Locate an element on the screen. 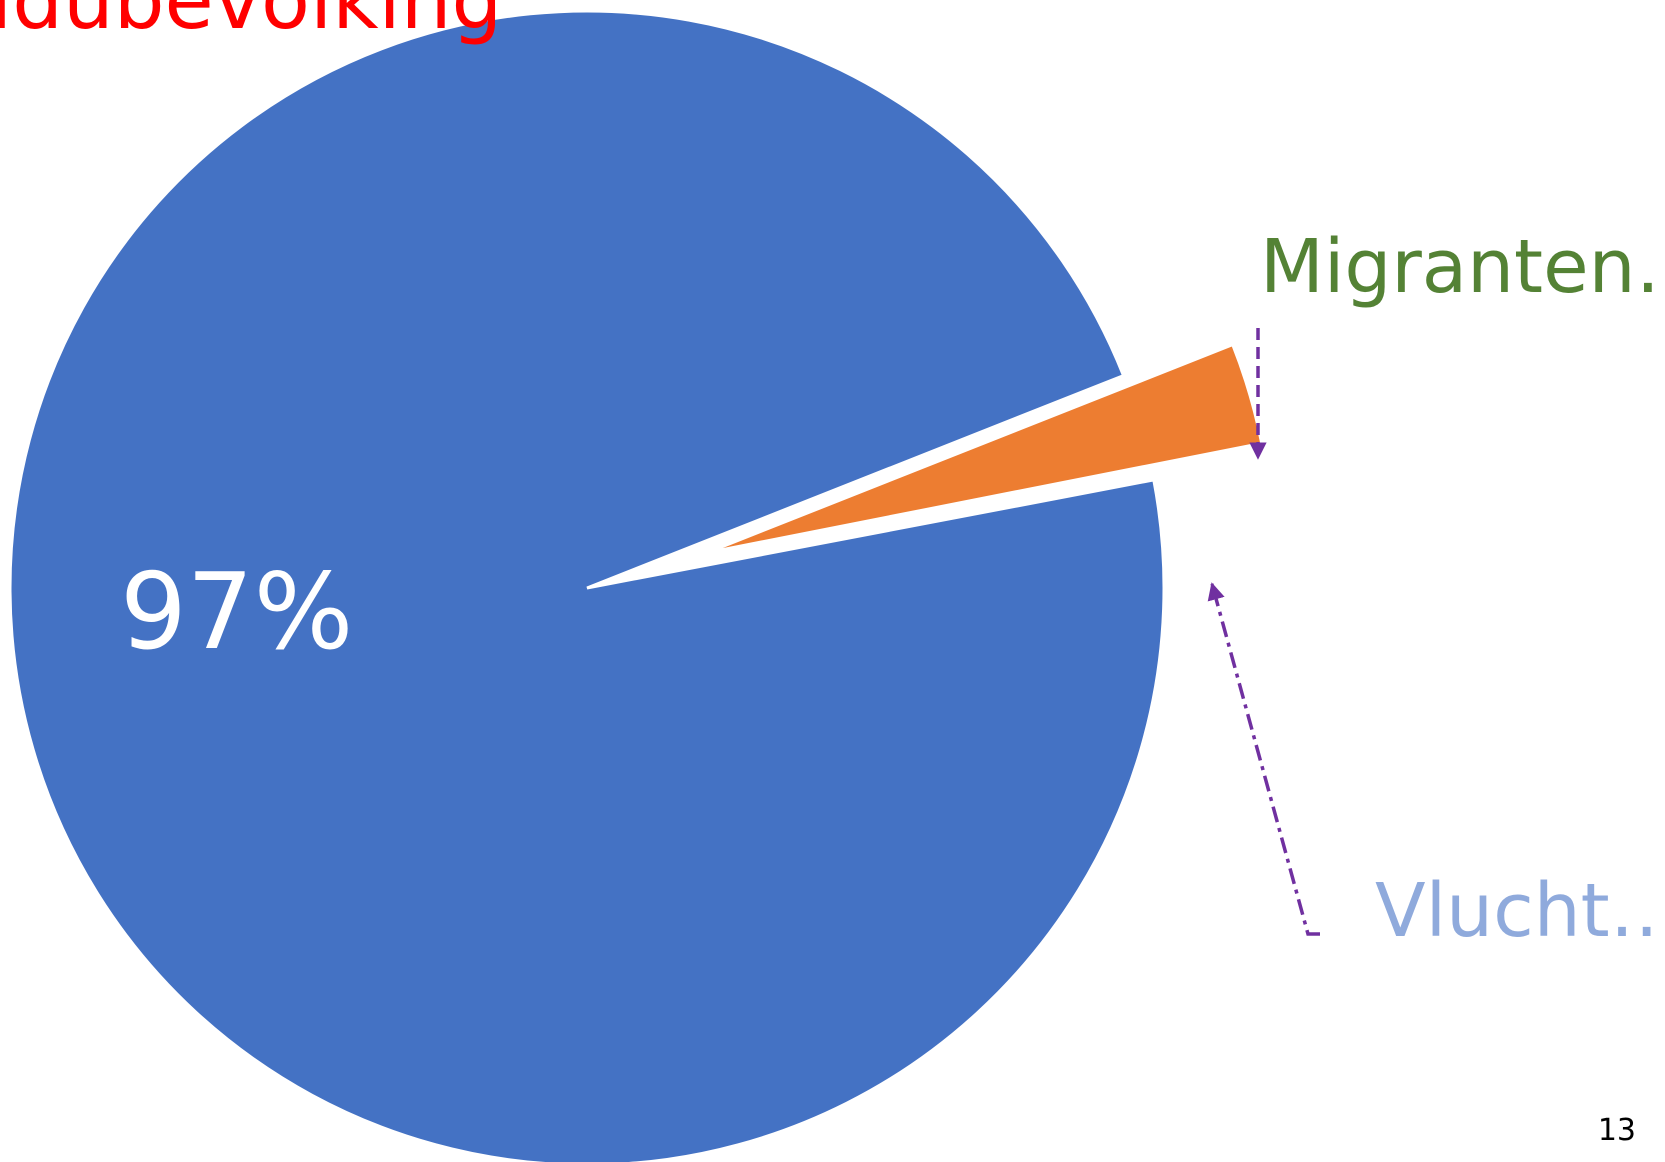  value-label: 97% is located at coordinates (236, 612).